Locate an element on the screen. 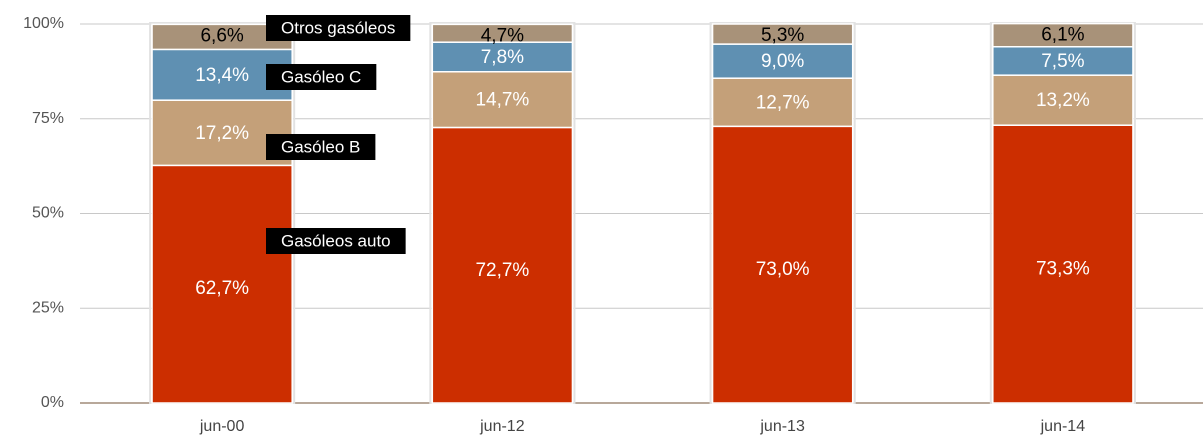 The image size is (1203, 439). value-label: 7,5% is located at coordinates (1062, 61).